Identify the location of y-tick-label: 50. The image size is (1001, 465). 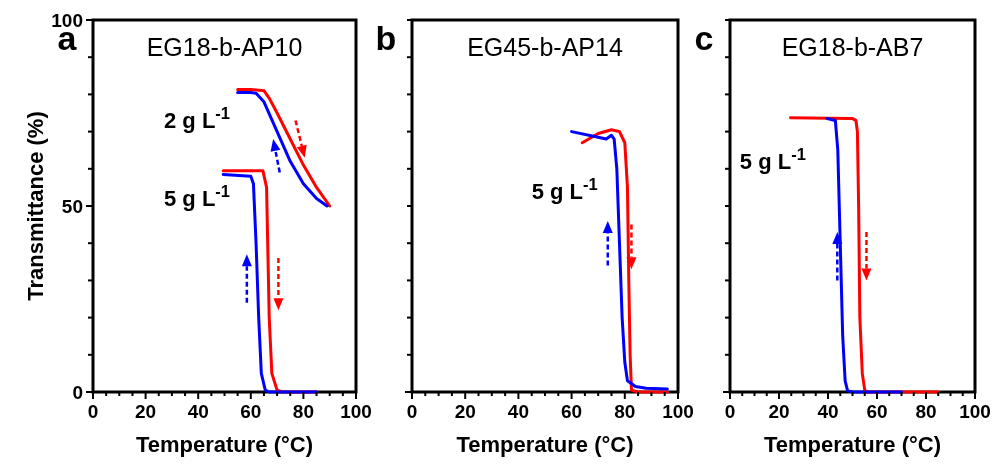
(72, 206).